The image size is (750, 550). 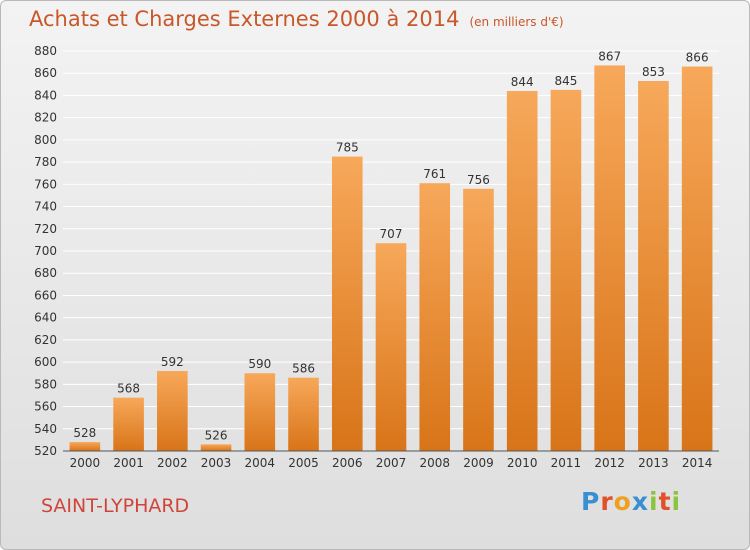 What do you see at coordinates (45, 384) in the screenshot?
I see `y-tick-label: 580` at bounding box center [45, 384].